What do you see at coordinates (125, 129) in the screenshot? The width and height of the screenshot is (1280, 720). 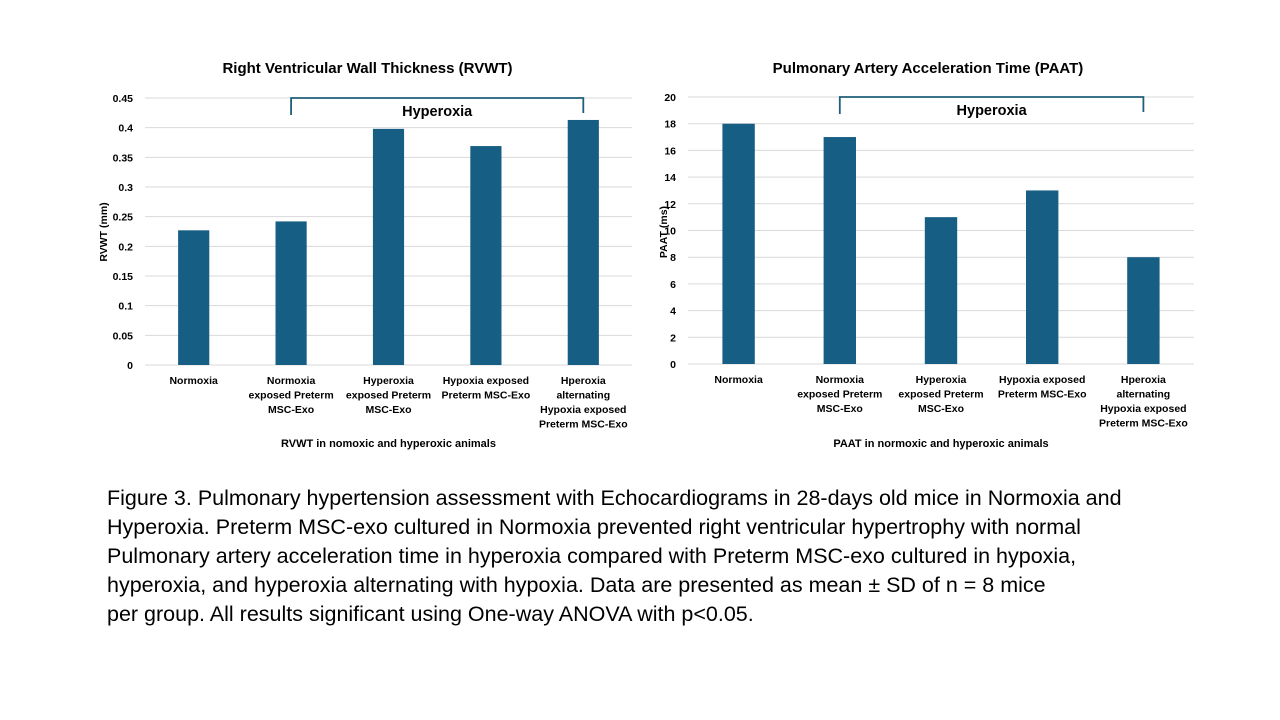 I see `y-tick-label: 0.4` at bounding box center [125, 129].